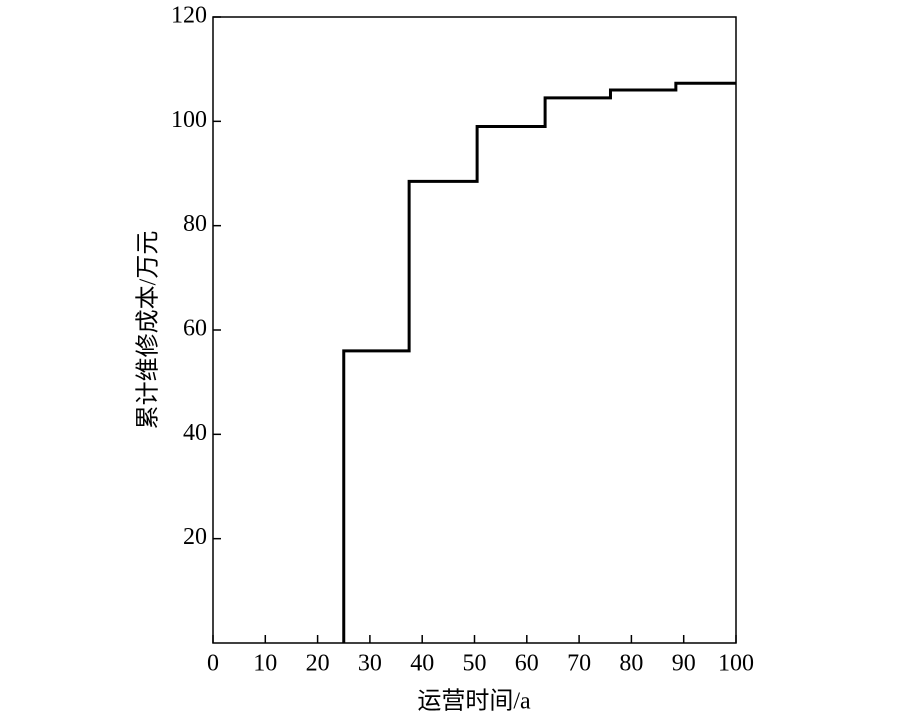  Describe the element at coordinates (474, 701) in the screenshot. I see `x-axis-label: 运营时间/a` at that location.